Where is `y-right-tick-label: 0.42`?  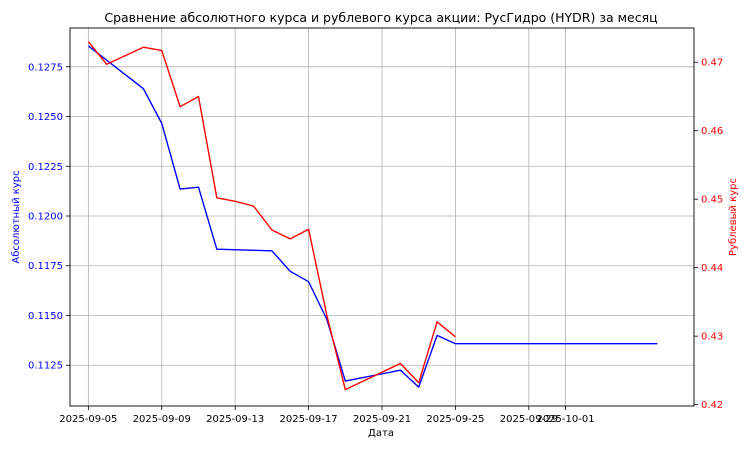 y-right-tick-label: 0.42 is located at coordinates (712, 405).